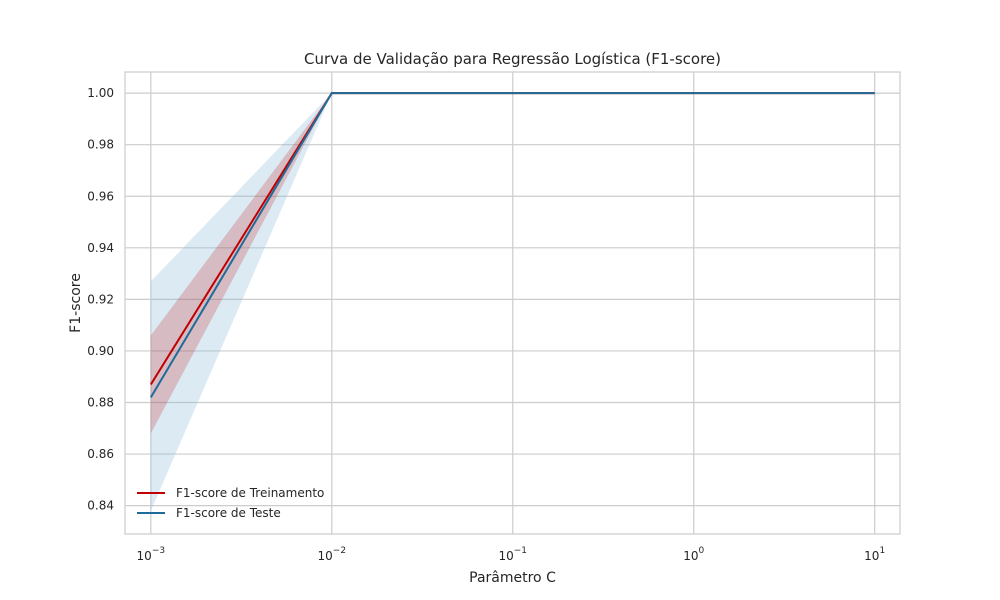 The height and width of the screenshot is (600, 1000). What do you see at coordinates (151, 554) in the screenshot?
I see `x-tick-label: 10⁻³` at bounding box center [151, 554].